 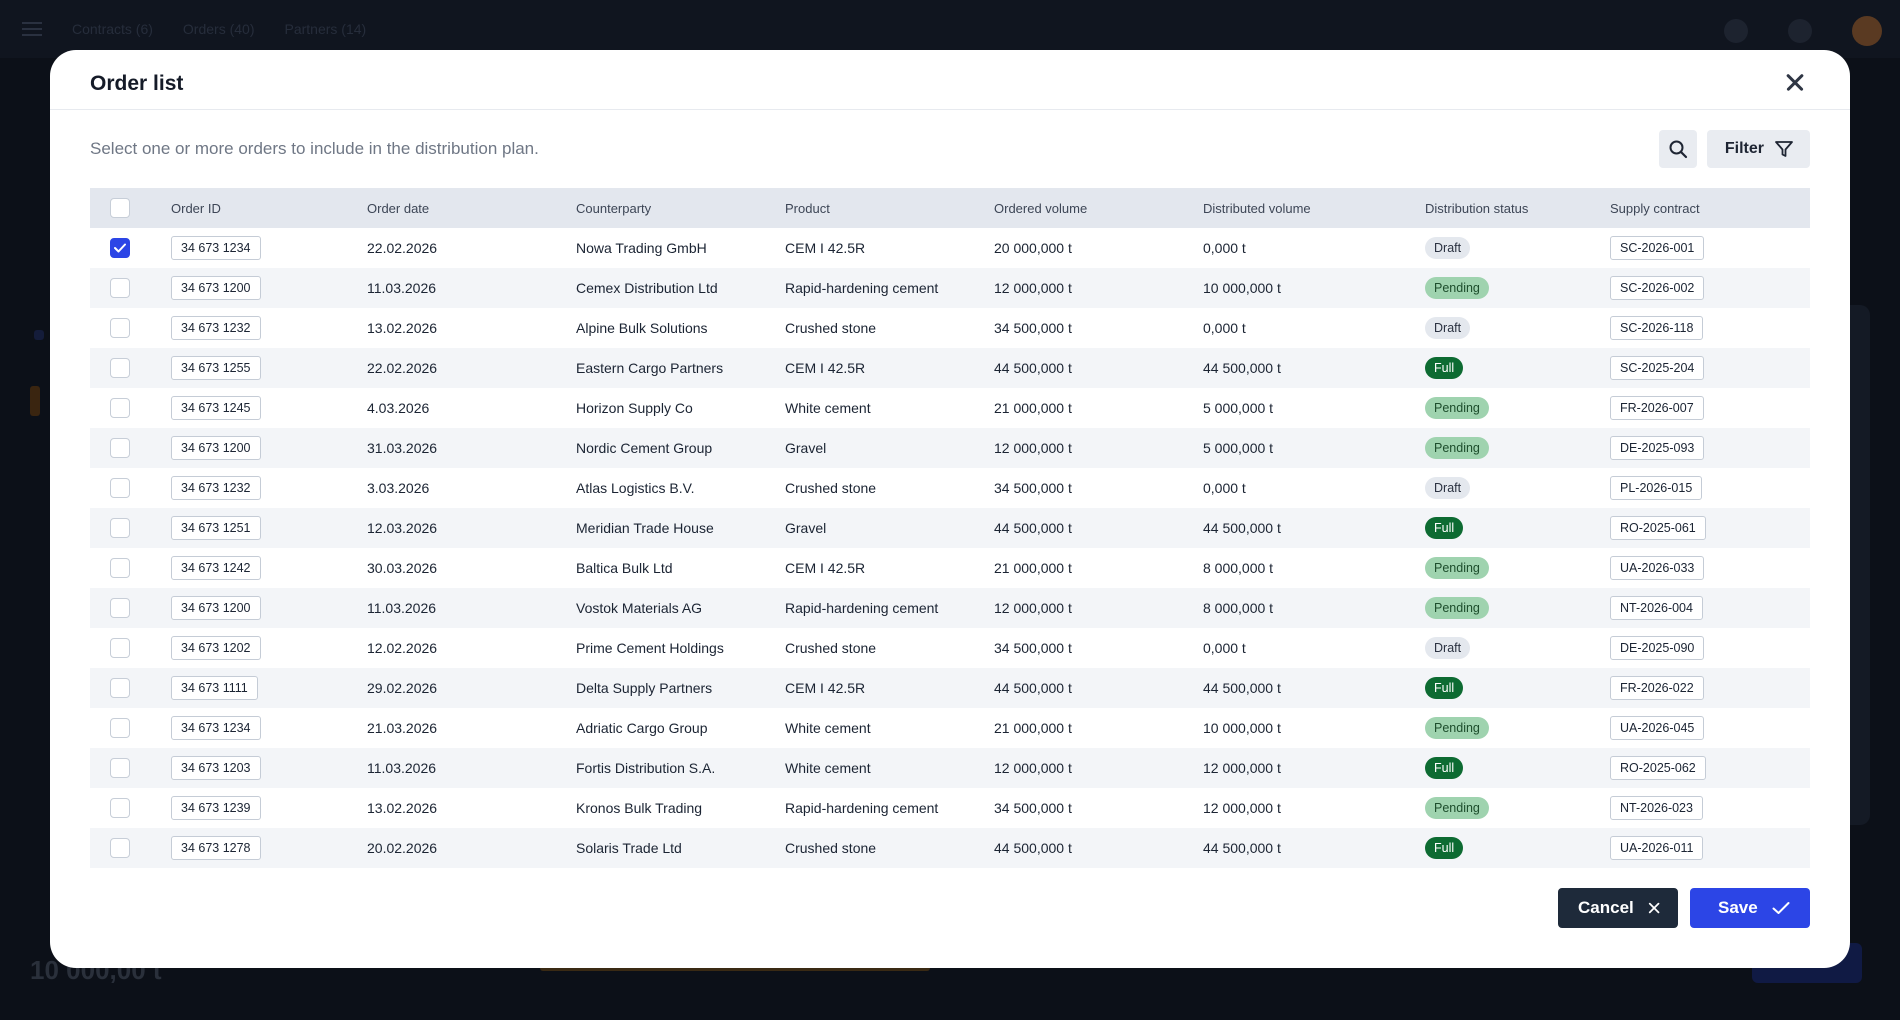 I want to click on distributed-volume-cell: 0,000 t, so click(x=1224, y=328).